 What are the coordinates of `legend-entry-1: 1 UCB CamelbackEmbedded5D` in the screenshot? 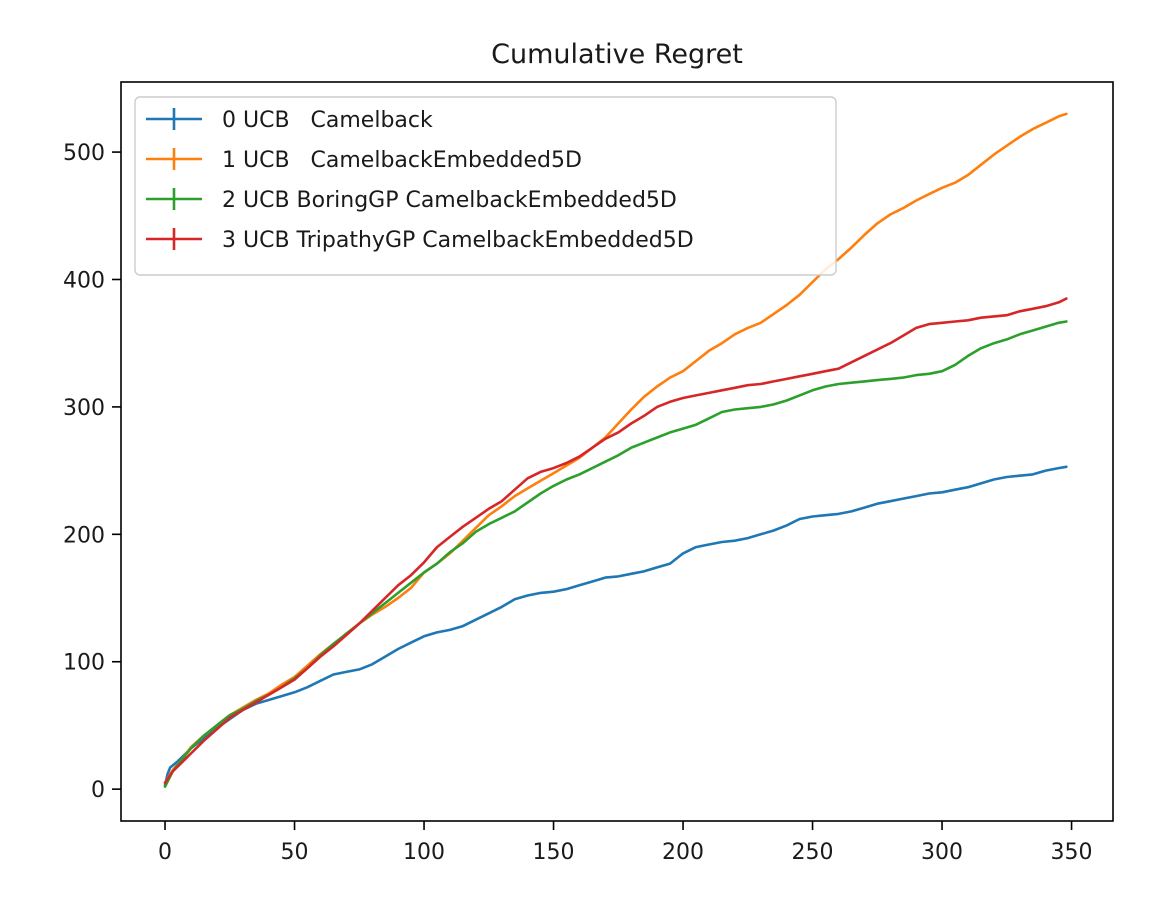 It's located at (364, 160).